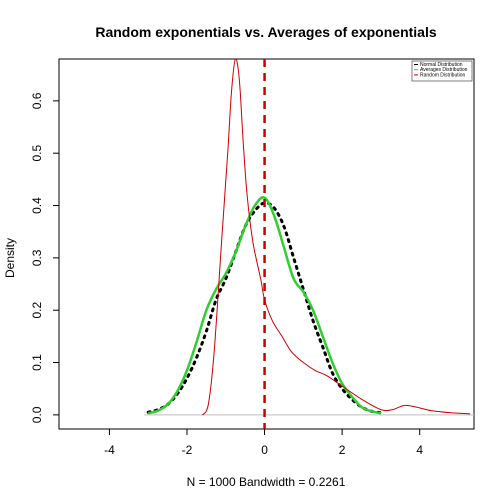 The width and height of the screenshot is (504, 504). Describe the element at coordinates (37, 257) in the screenshot. I see `y-tick-label: 0.3` at that location.